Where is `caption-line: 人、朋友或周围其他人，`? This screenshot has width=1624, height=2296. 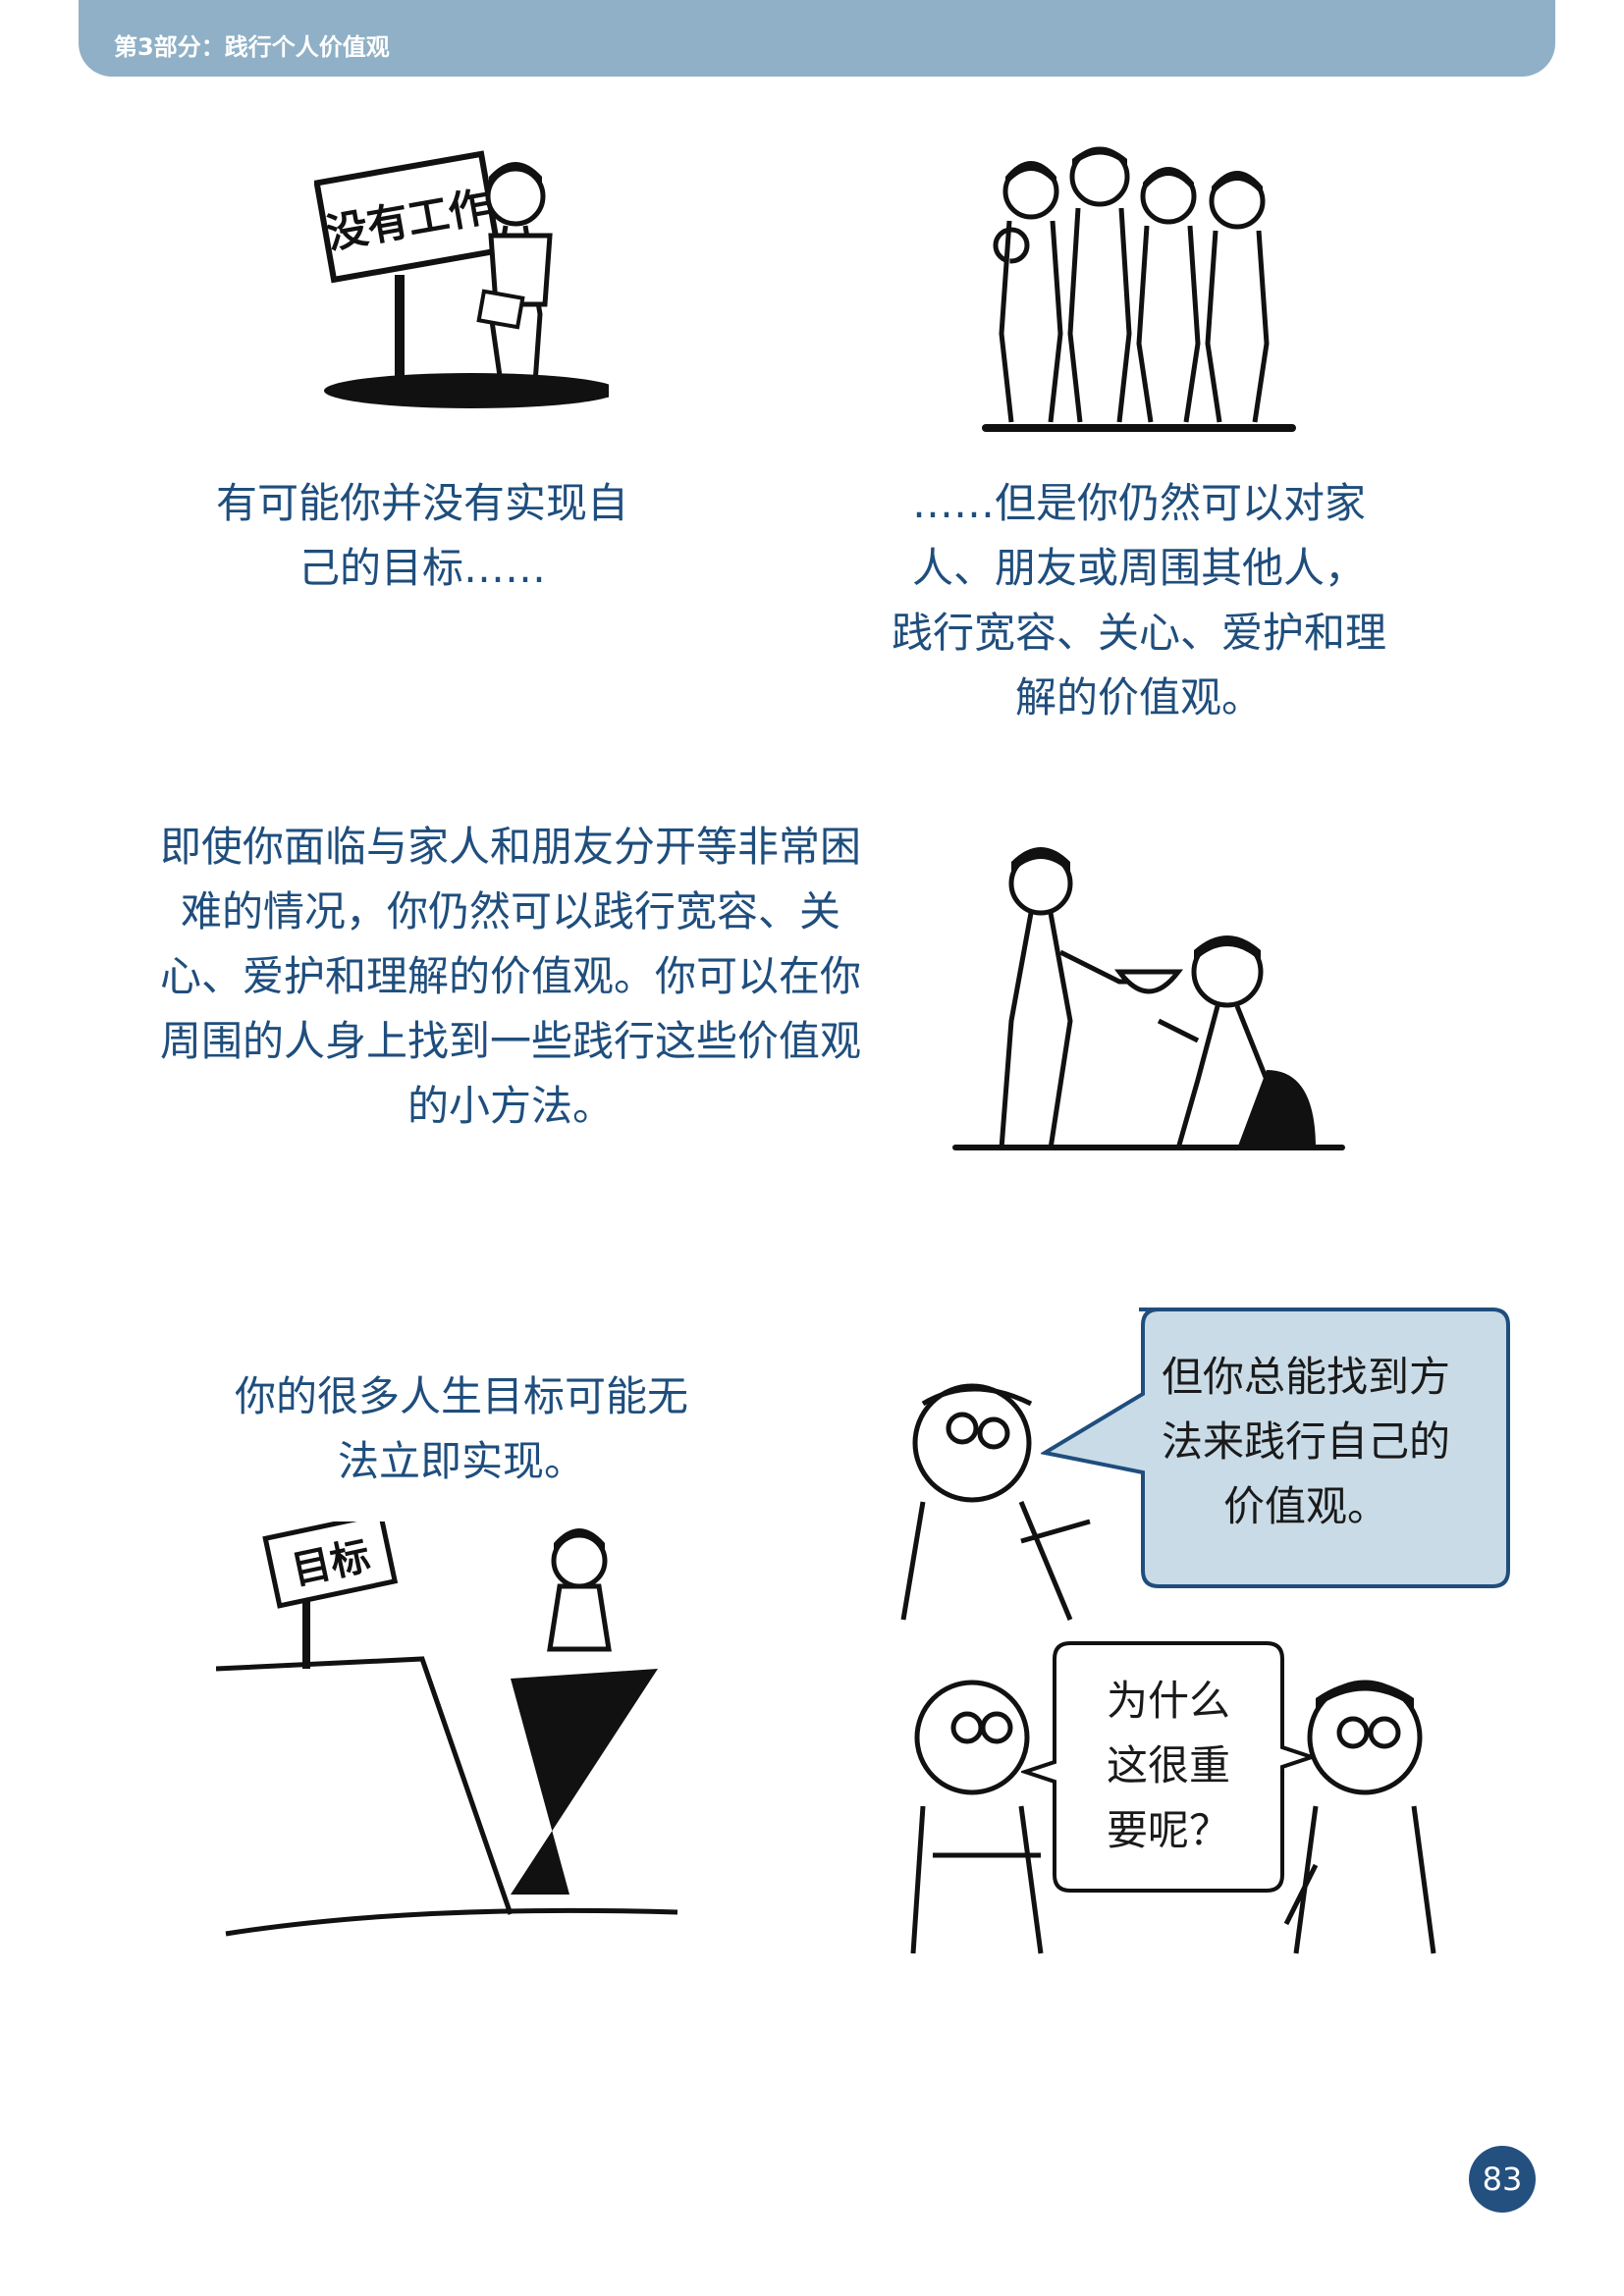 caption-line: 人、朋友或周围其他人， is located at coordinates (1139, 568).